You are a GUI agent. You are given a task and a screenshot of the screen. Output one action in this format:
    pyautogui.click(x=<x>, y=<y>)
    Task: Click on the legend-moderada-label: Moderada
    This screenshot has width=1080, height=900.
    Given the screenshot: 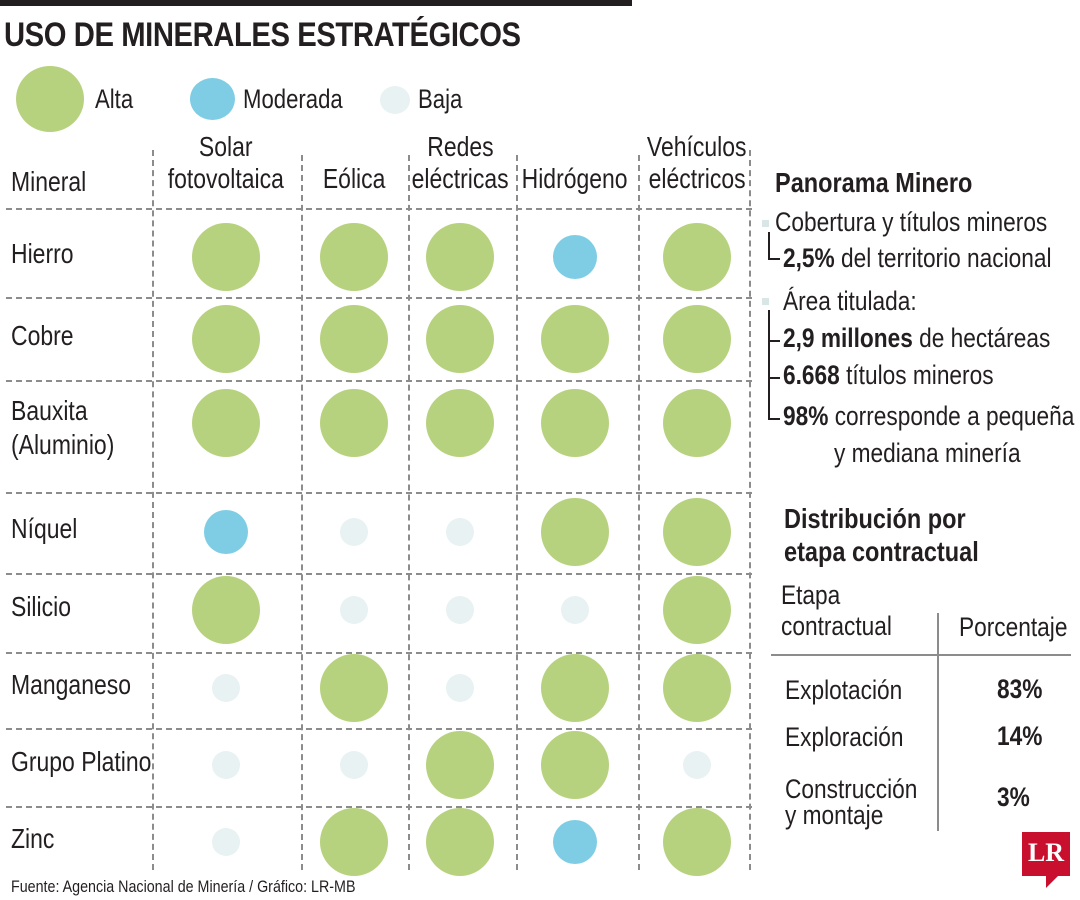 What is the action you would take?
    pyautogui.click(x=293, y=99)
    